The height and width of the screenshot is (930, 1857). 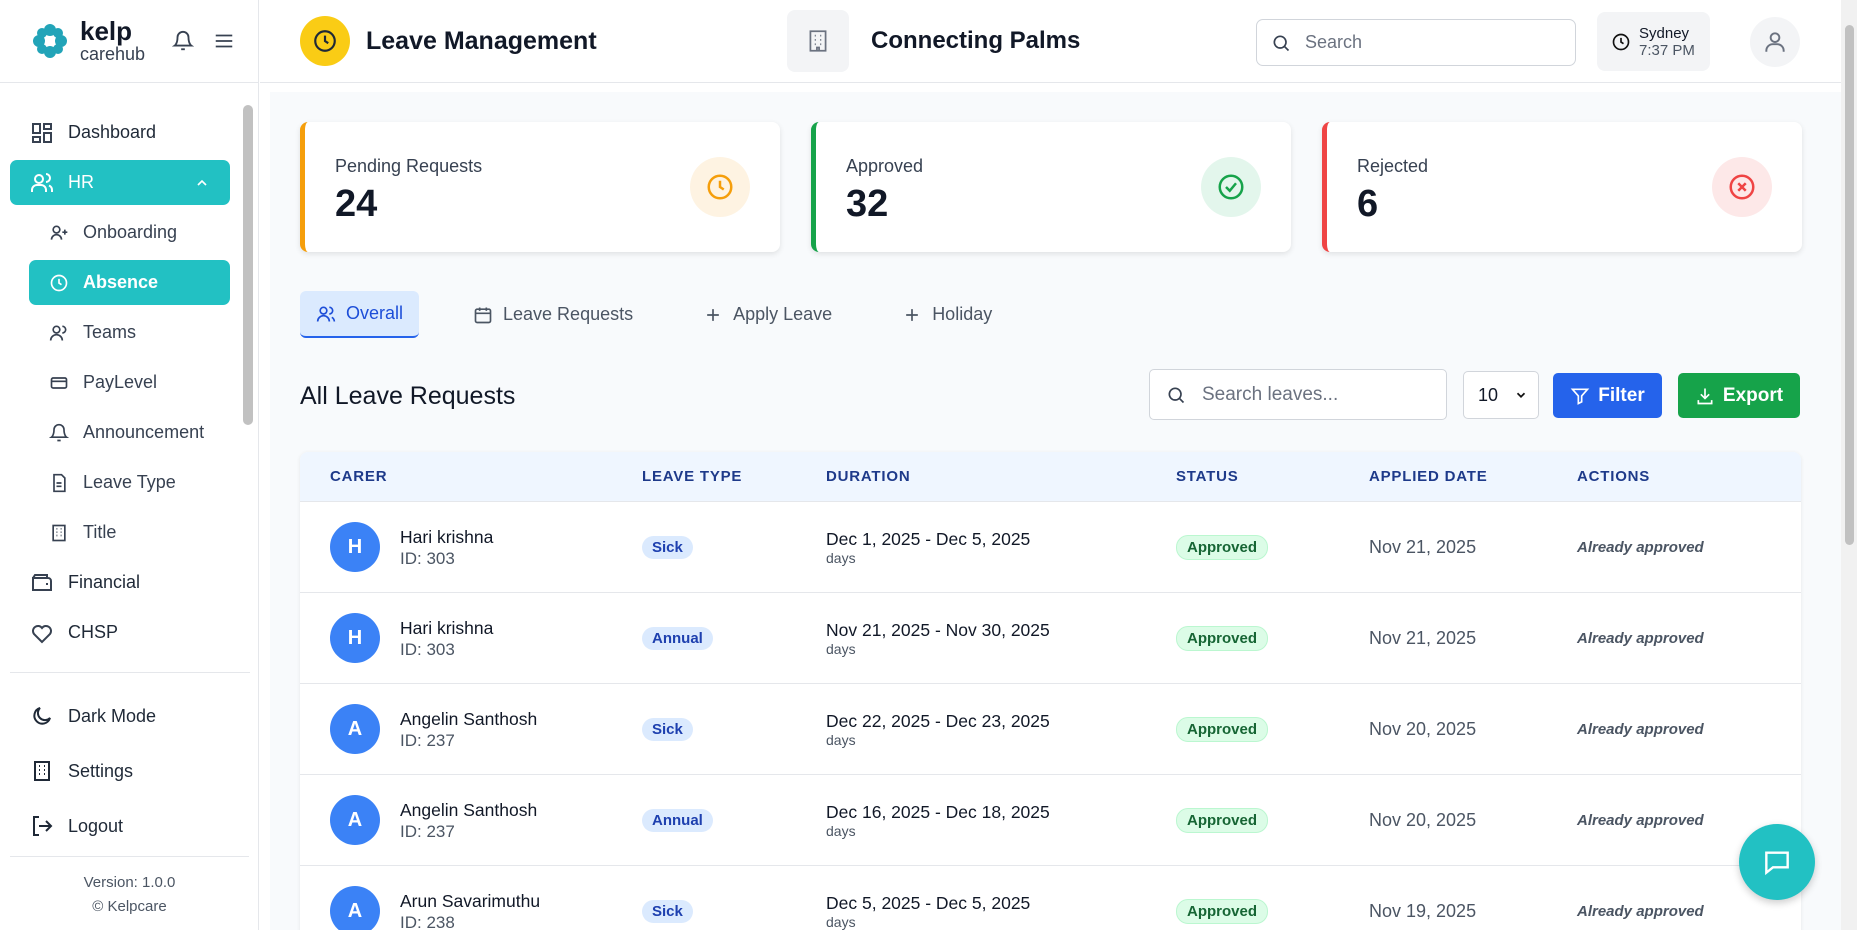 I want to click on carer-info: Angelin SanthoshID: 237, so click(x=468, y=729).